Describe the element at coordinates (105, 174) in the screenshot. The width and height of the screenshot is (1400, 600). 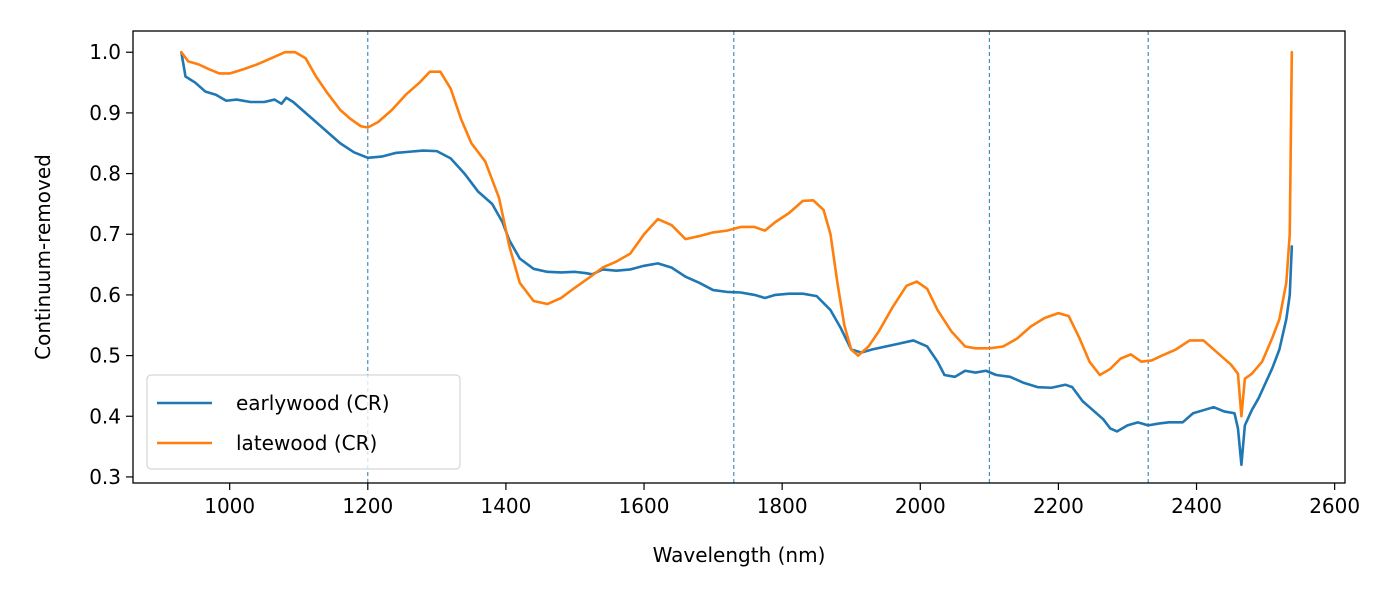
I see `y-tick-label: 0.8` at that location.